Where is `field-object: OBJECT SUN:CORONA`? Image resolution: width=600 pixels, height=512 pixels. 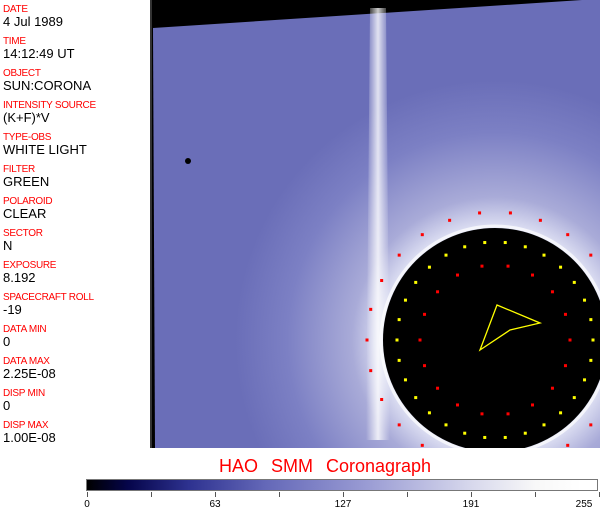 field-object: OBJECT SUN:CORONA is located at coordinates (47, 80).